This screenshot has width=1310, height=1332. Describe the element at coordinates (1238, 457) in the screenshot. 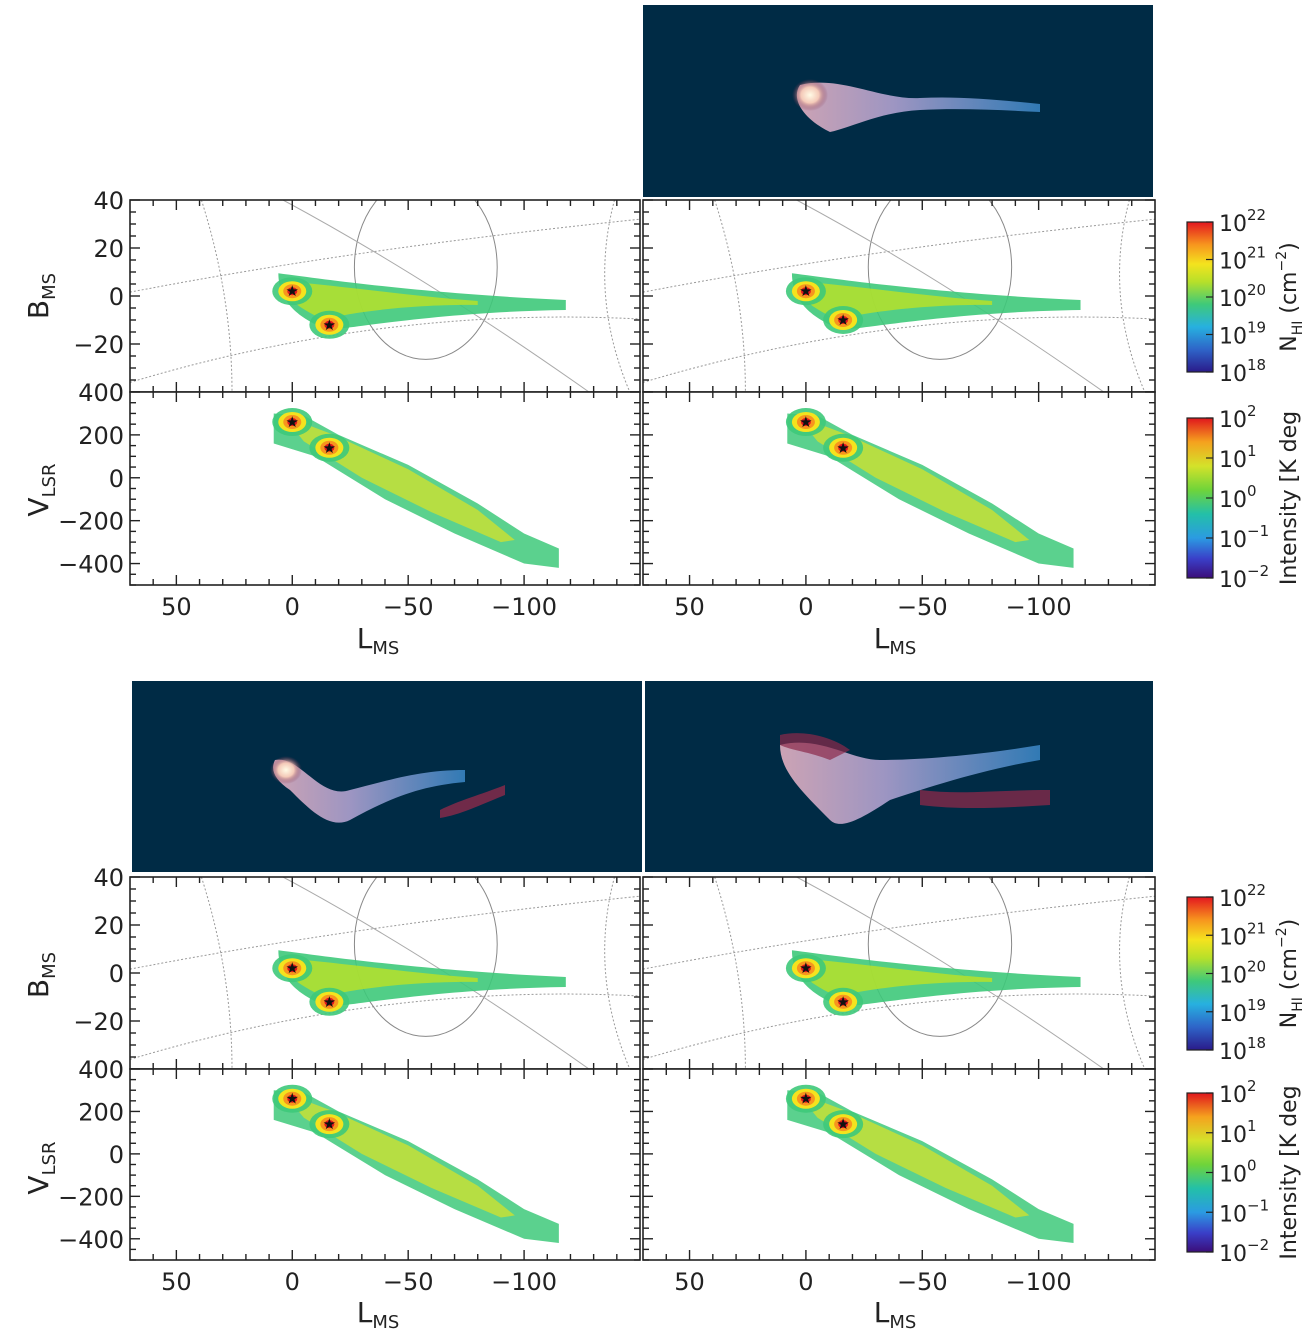

I see `colorbar-tick-label: 10¹` at that location.